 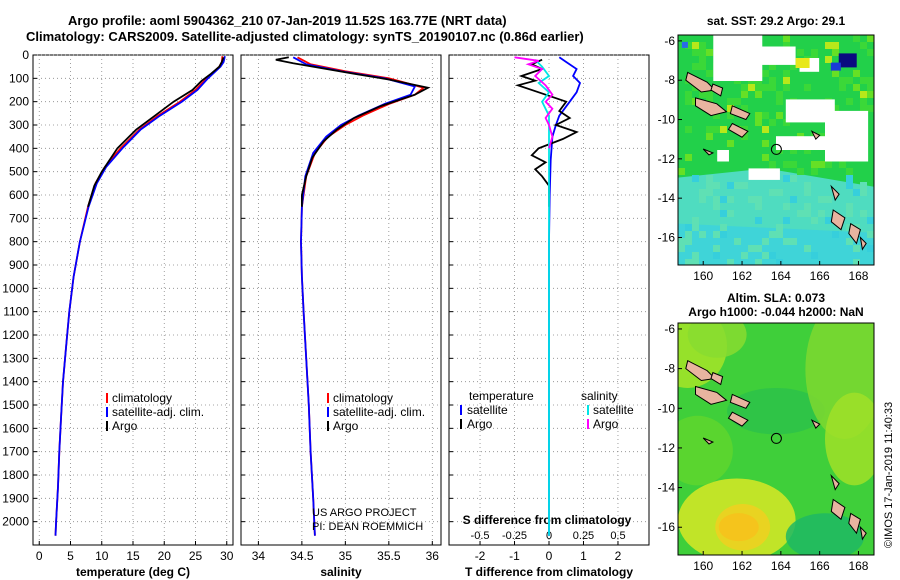 What do you see at coordinates (514, 536) in the screenshot?
I see `s-tick-label: -0.25` at bounding box center [514, 536].